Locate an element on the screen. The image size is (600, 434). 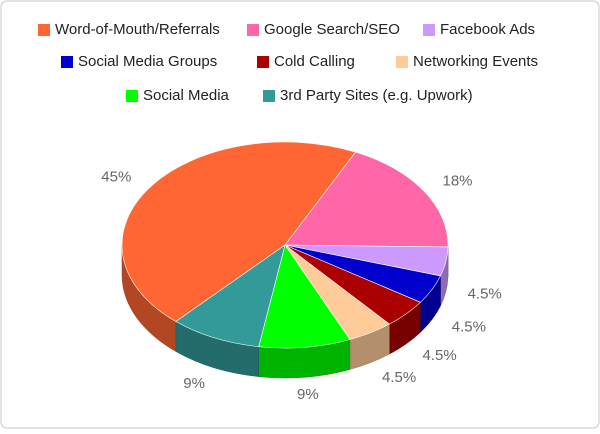
legend-label: Social Media is located at coordinates (186, 95).